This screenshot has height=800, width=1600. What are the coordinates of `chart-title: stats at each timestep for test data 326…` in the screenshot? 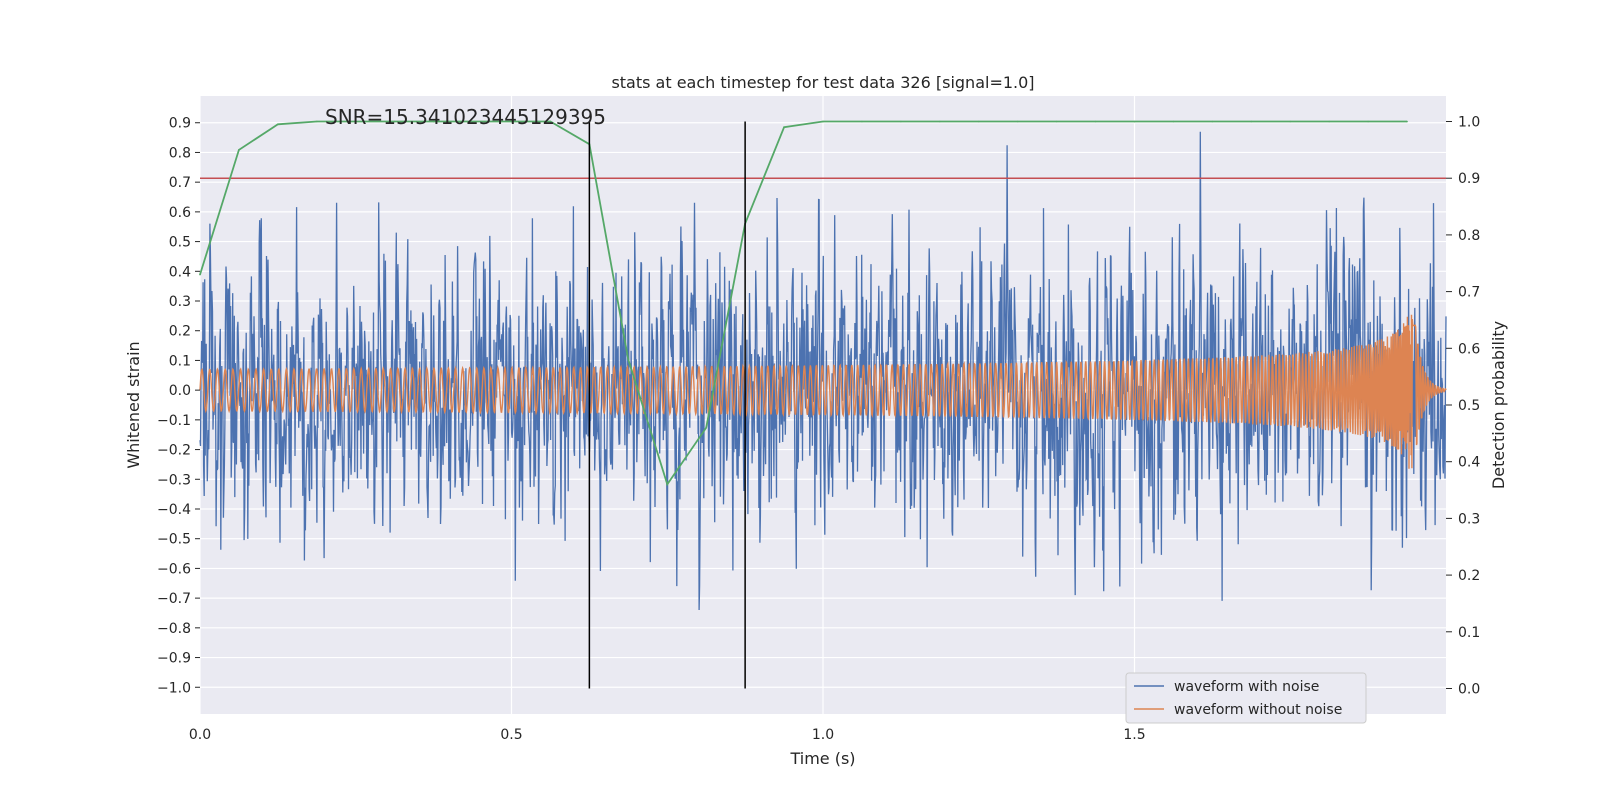 It's located at (822, 82).